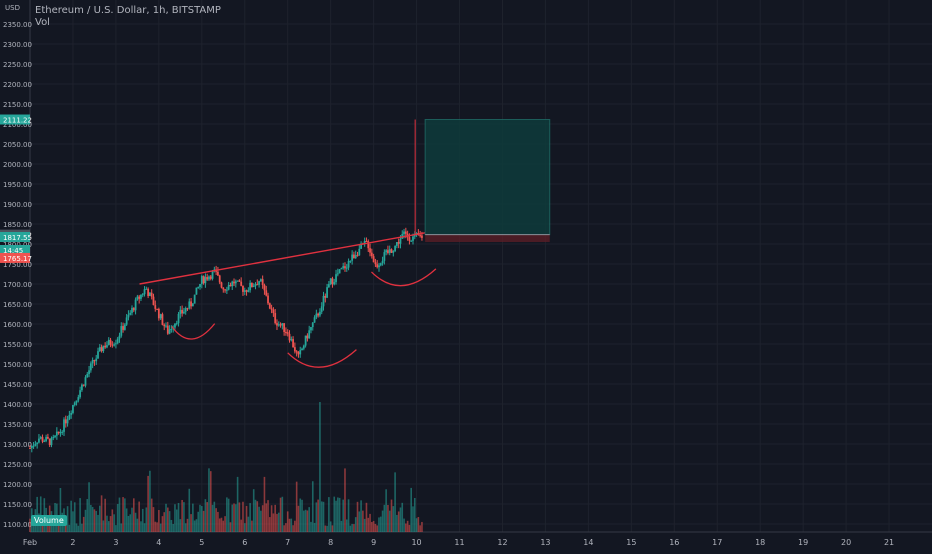  What do you see at coordinates (17, 485) in the screenshot?
I see `y-tick-label-2: 1200.00` at bounding box center [17, 485].